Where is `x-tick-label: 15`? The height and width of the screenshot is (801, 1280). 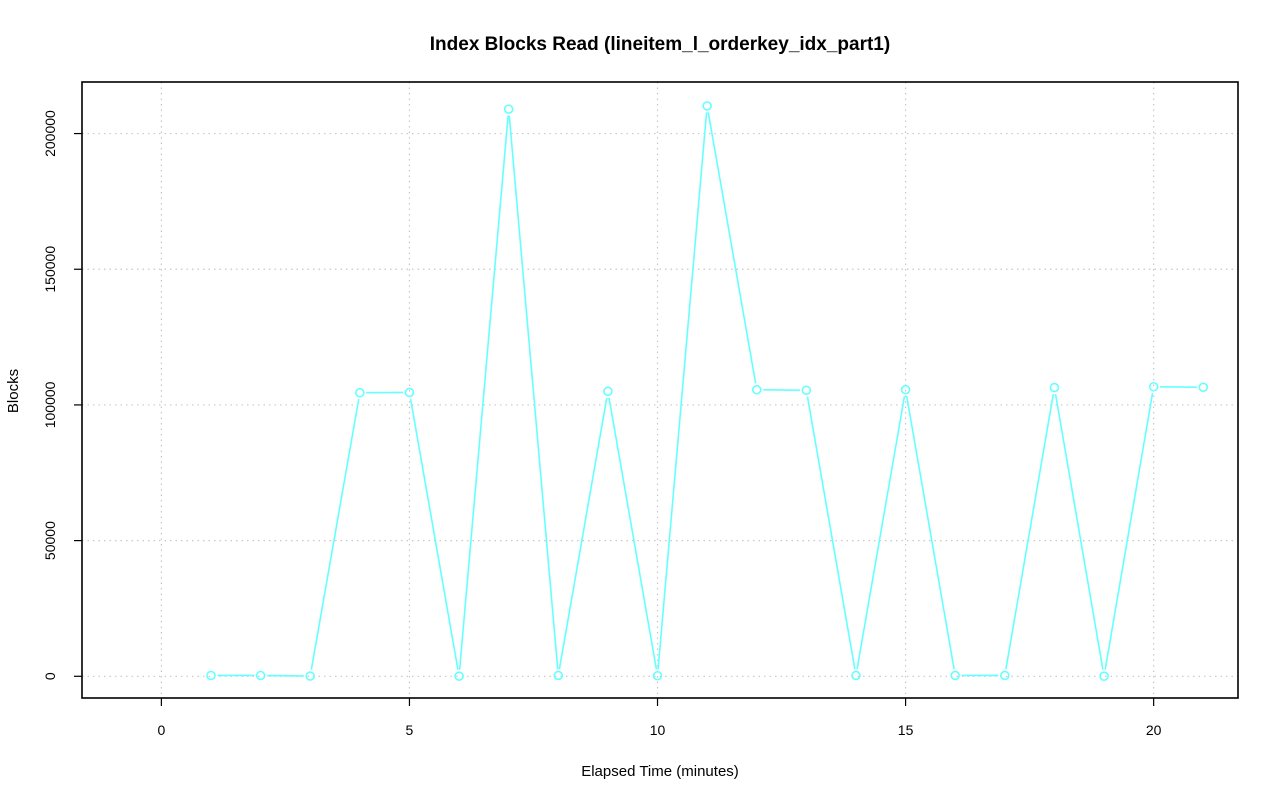
x-tick-label: 15 is located at coordinates (906, 730).